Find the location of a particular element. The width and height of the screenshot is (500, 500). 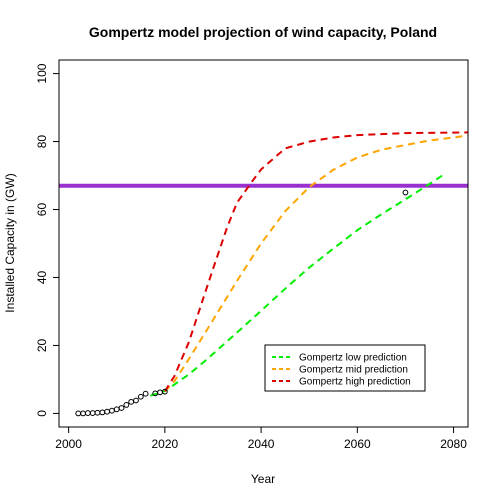

legend-box is located at coordinates (345, 368).